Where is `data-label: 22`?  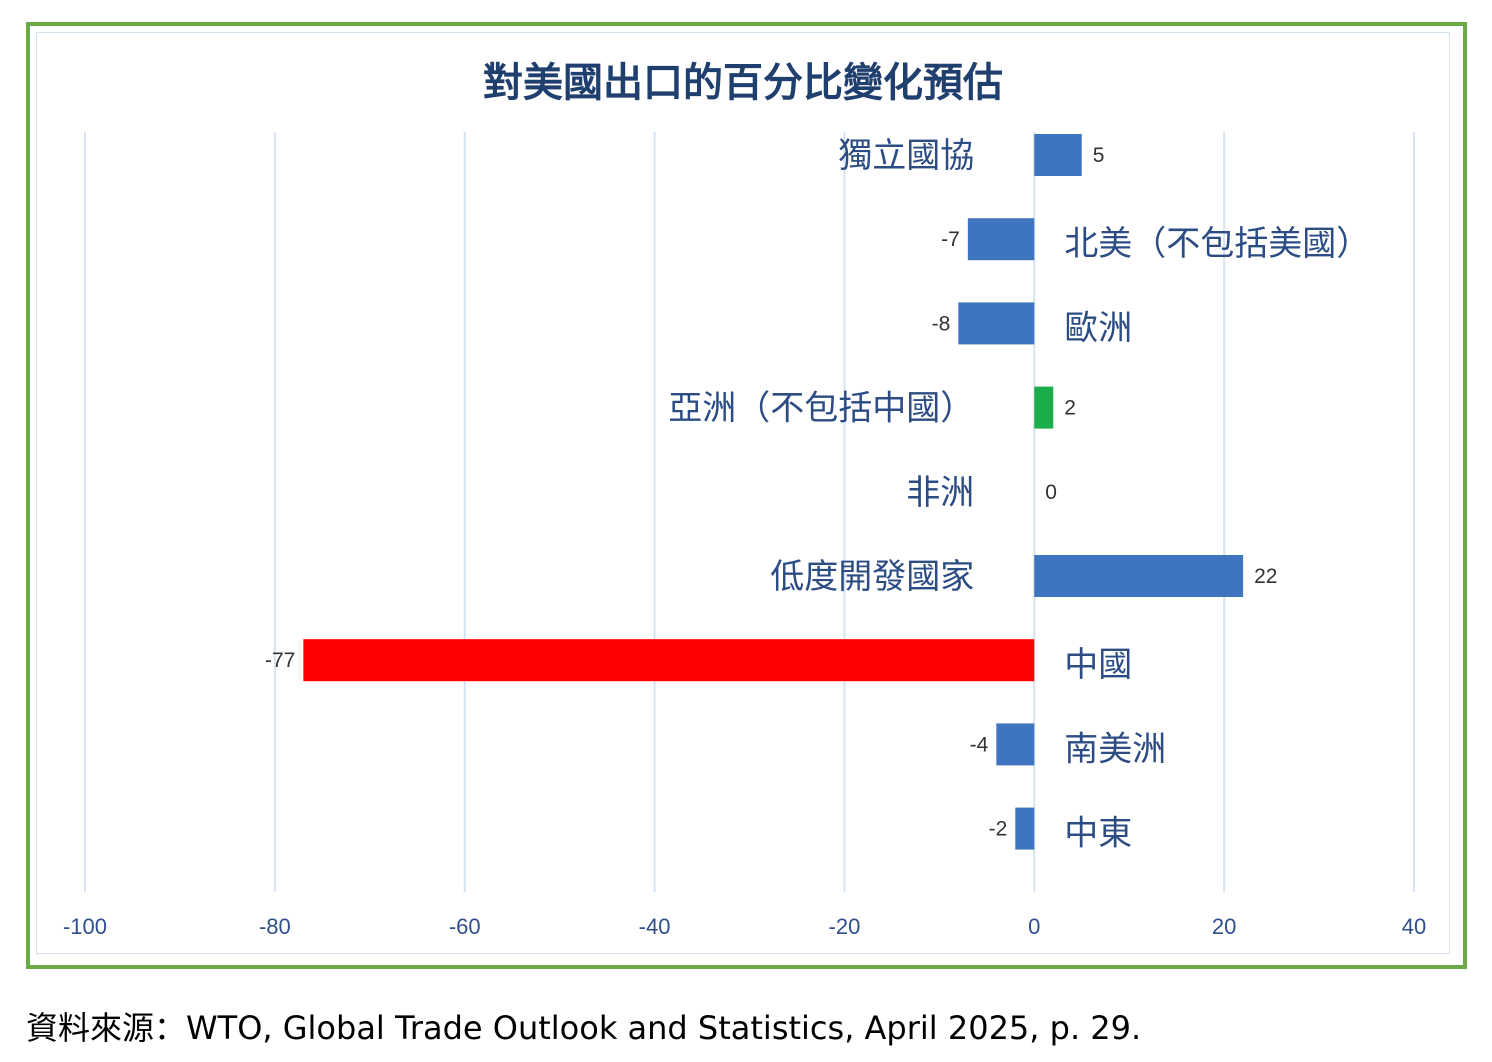 data-label: 22 is located at coordinates (1265, 576).